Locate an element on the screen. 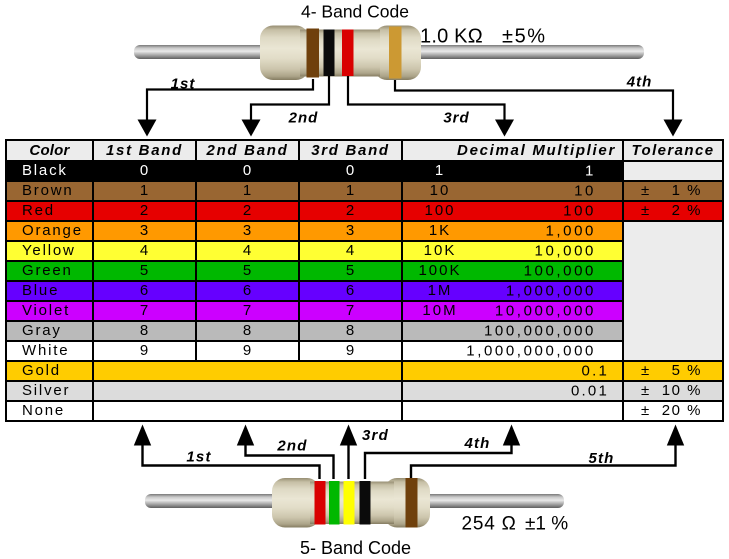  svg-text: 4- Band Code is located at coordinates (355, 12).